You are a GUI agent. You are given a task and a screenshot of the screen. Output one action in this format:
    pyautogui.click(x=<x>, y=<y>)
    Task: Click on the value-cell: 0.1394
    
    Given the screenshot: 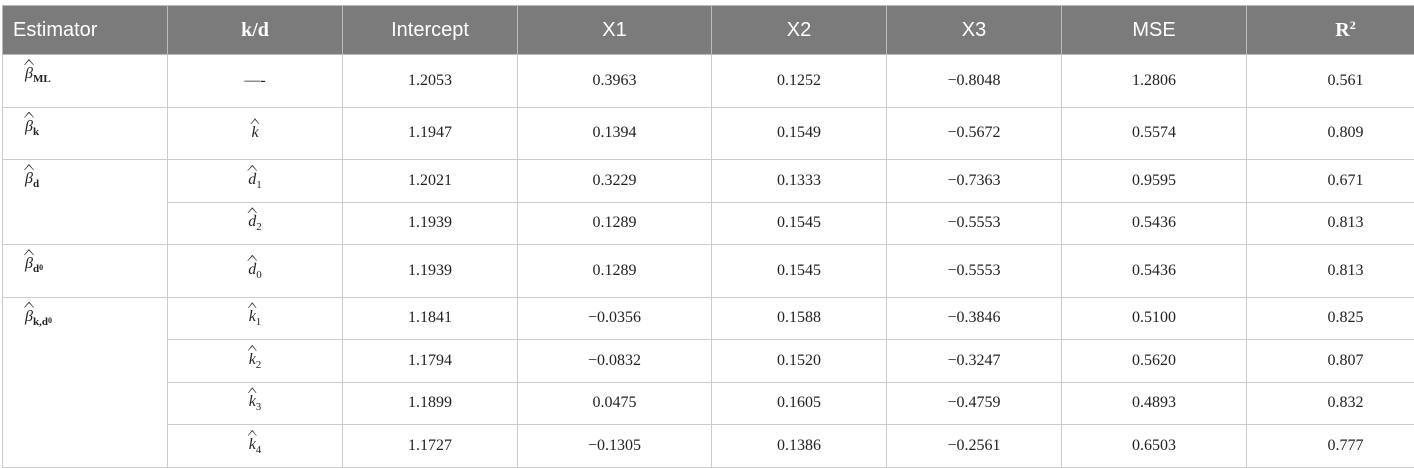 What is the action you would take?
    pyautogui.click(x=615, y=133)
    